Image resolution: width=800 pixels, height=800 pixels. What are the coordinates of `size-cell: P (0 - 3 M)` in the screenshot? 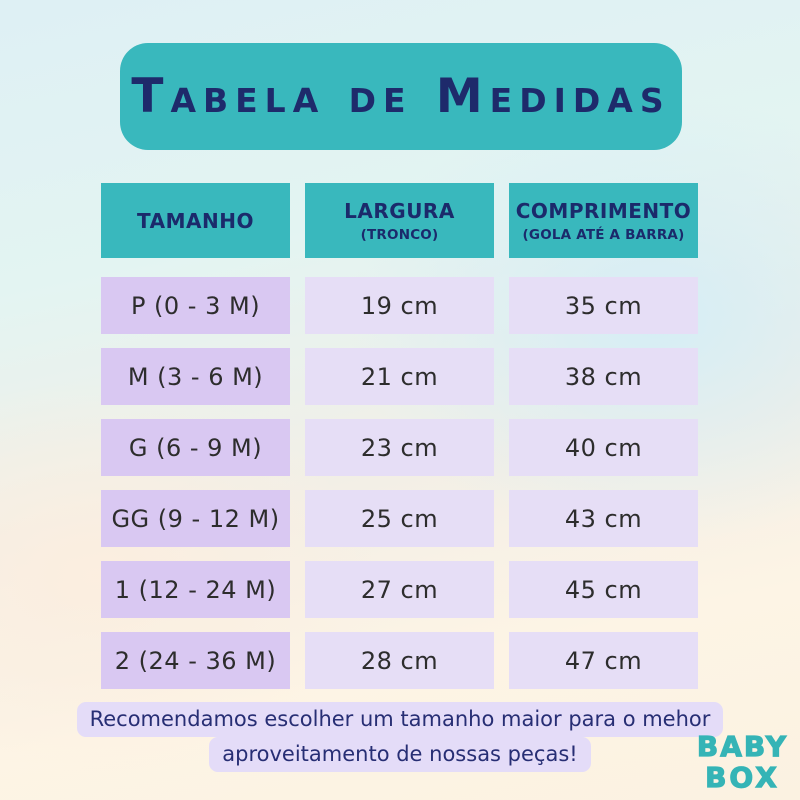 It's located at (195, 305).